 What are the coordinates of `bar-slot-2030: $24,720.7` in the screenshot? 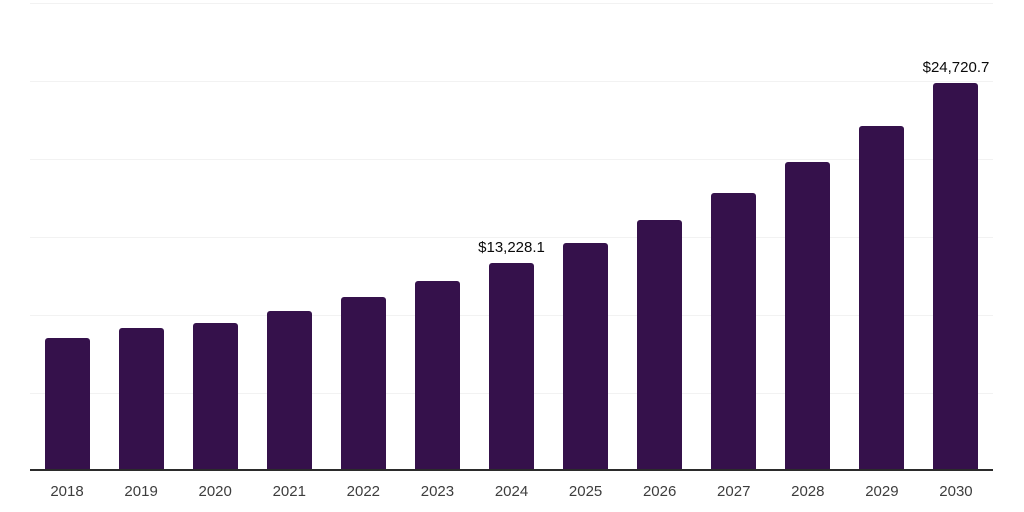 It's located at (956, 236).